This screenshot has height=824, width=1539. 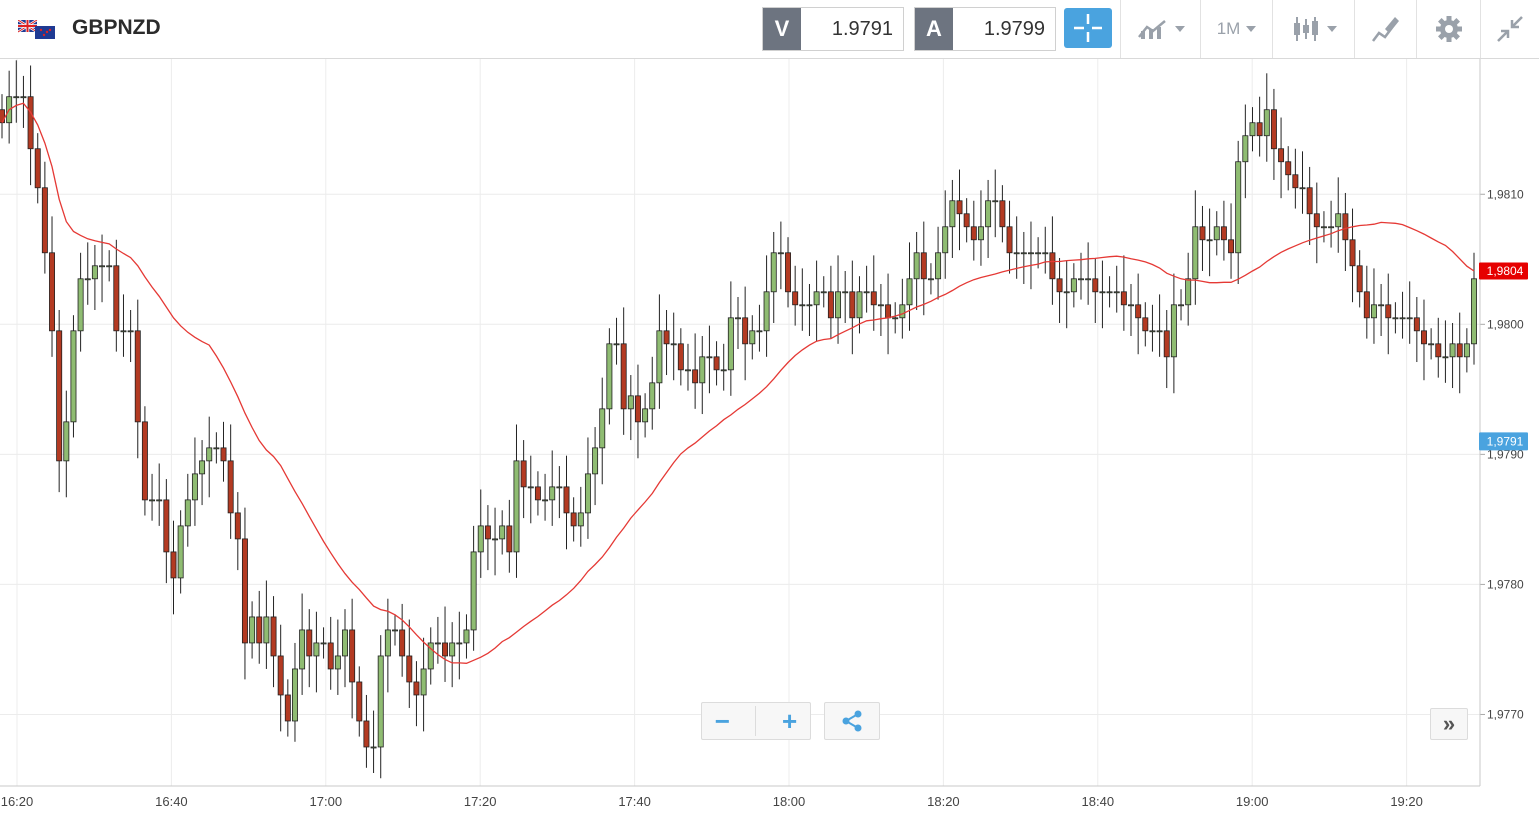 I want to click on scroll-right-button: », so click(x=1449, y=724).